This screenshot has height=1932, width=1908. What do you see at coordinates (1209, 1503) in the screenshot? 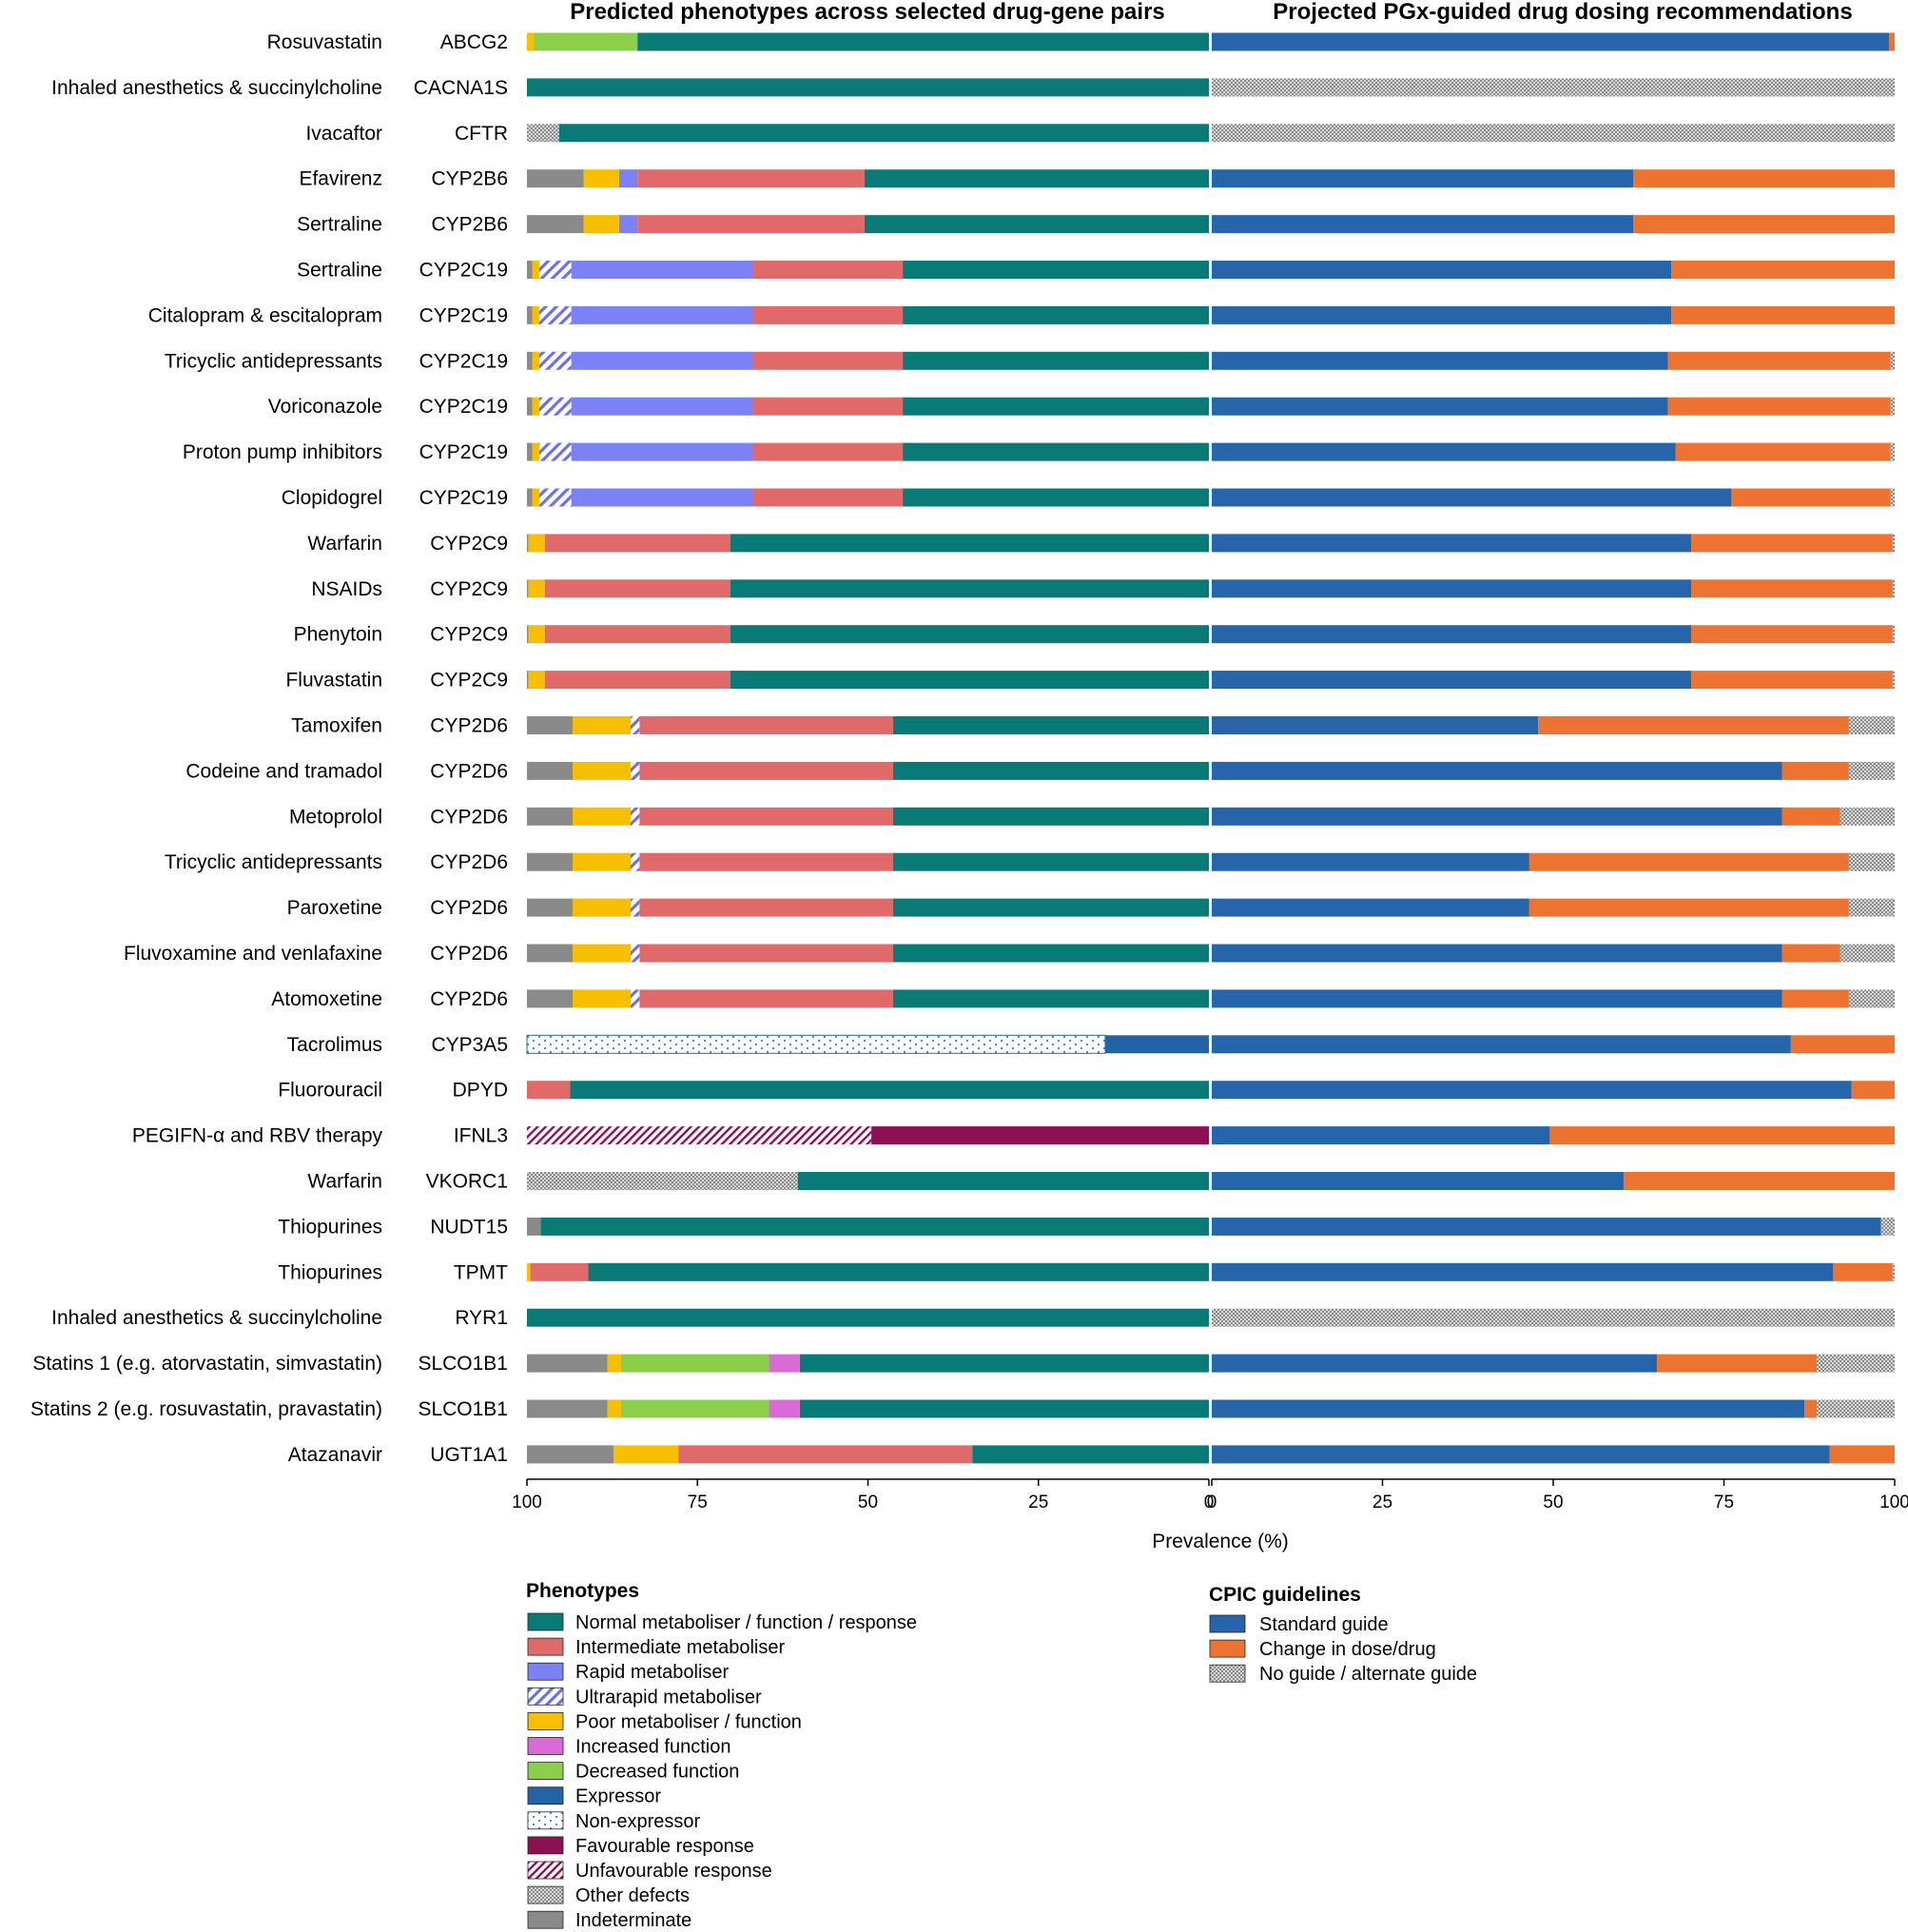
I see `left-tick-label: 0` at bounding box center [1209, 1503].